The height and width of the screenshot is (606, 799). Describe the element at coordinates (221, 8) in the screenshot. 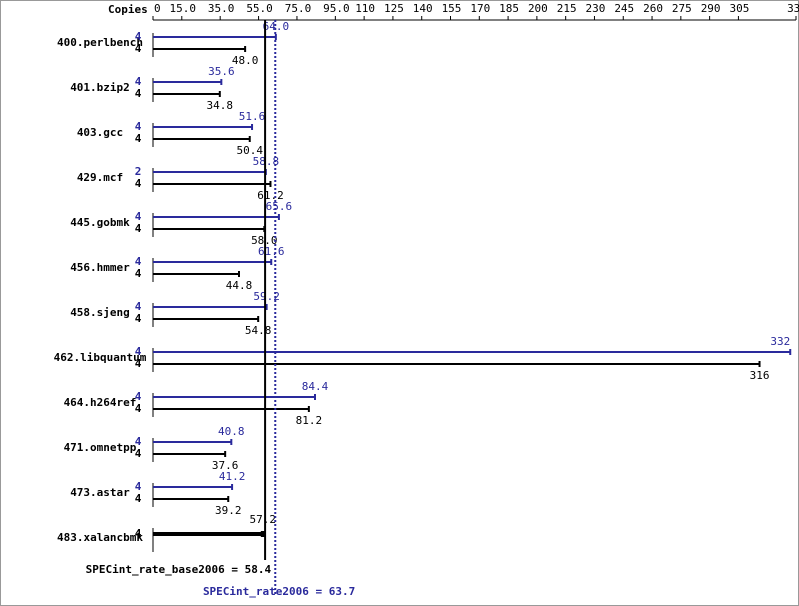

I see `x-tick-label: 35.0` at that location.